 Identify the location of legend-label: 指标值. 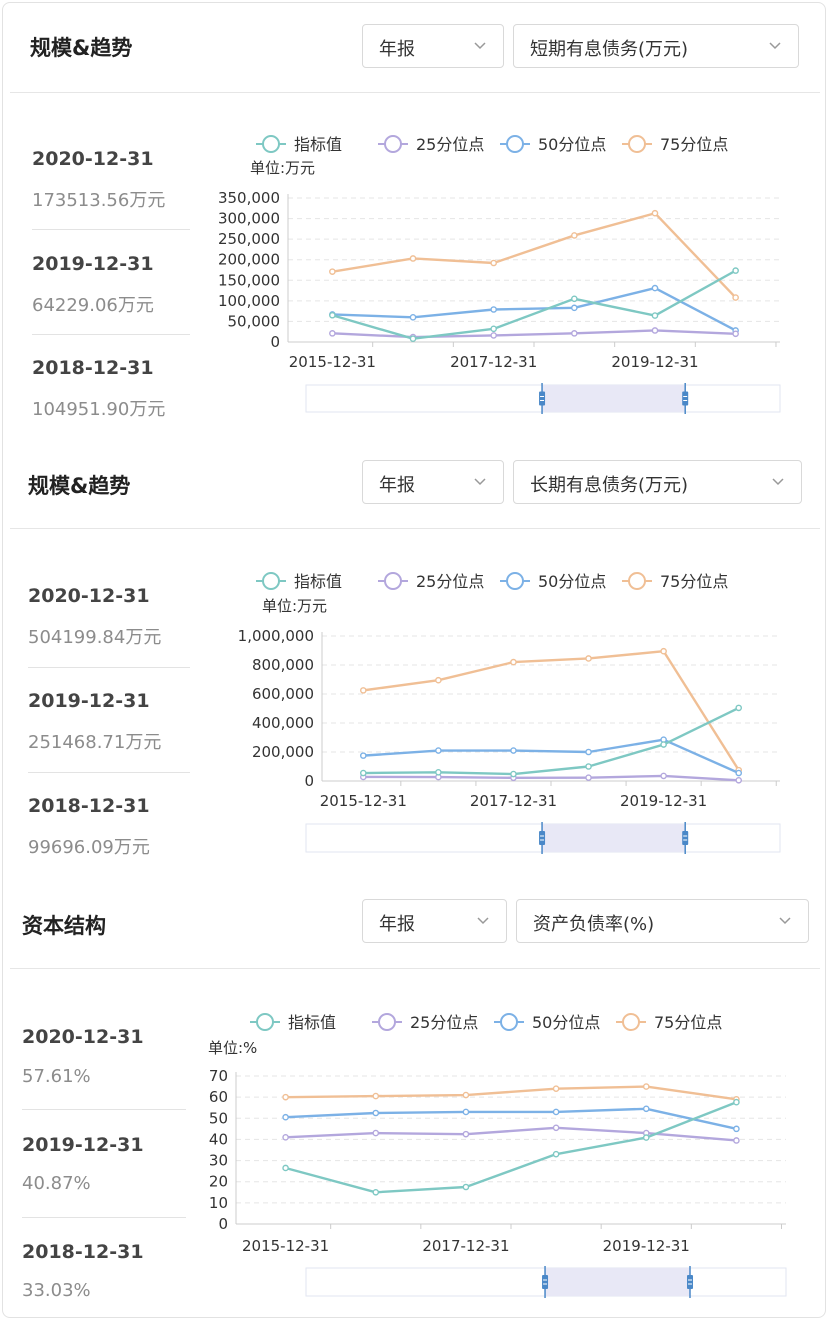
(318, 581).